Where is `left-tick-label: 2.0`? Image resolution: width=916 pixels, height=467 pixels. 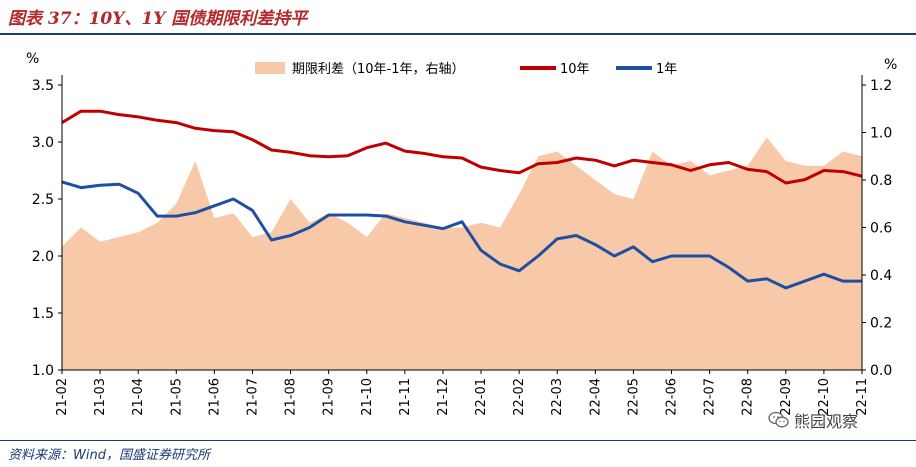 left-tick-label: 2.0 is located at coordinates (43, 257).